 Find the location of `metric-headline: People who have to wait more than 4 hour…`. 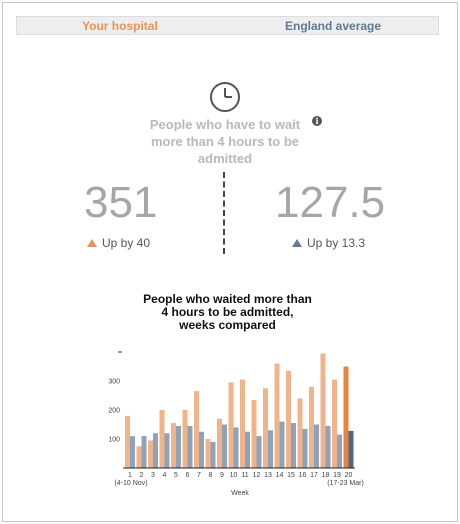

metric-headline: People who have to wait more than 4 hour… is located at coordinates (225, 141).